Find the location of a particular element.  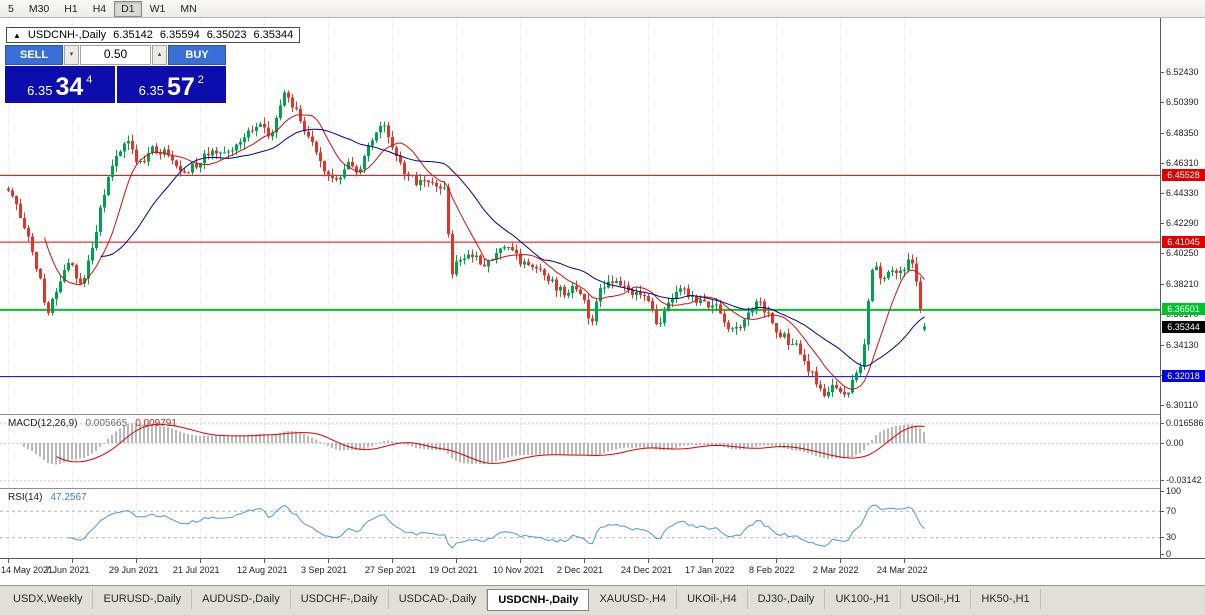

price-axis-label: 6.50390 is located at coordinates (1182, 102).